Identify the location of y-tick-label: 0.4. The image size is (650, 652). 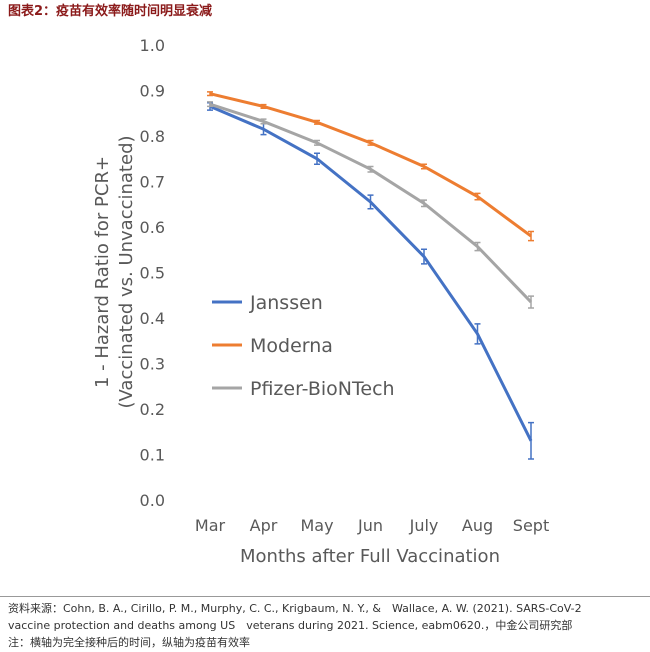
(152, 318).